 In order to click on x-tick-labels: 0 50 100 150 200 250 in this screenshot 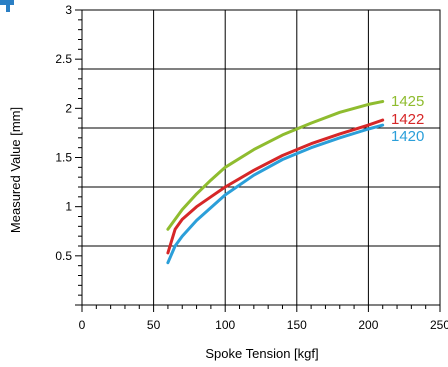, I will do `click(263, 325)`.